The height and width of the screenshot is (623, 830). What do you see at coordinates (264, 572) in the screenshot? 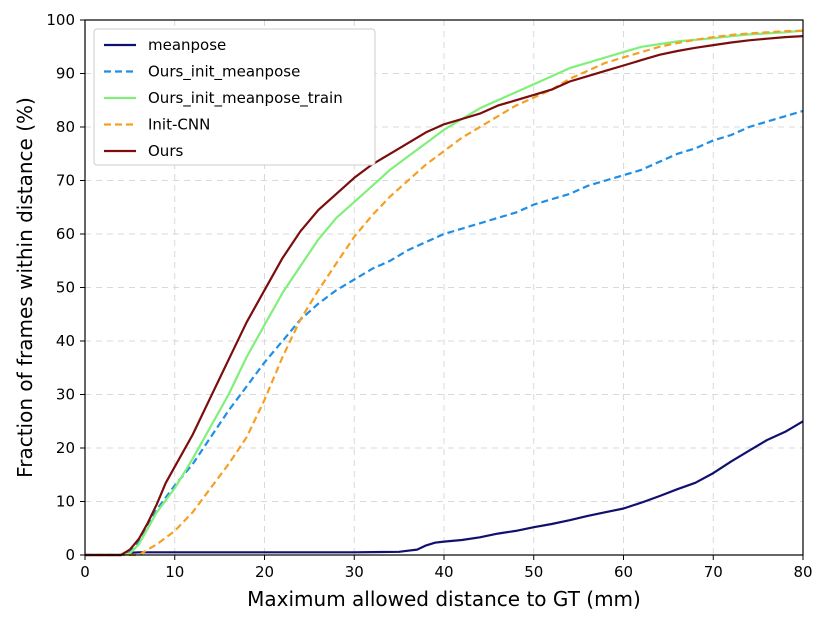
I see `x-tick-label: 20` at bounding box center [264, 572].